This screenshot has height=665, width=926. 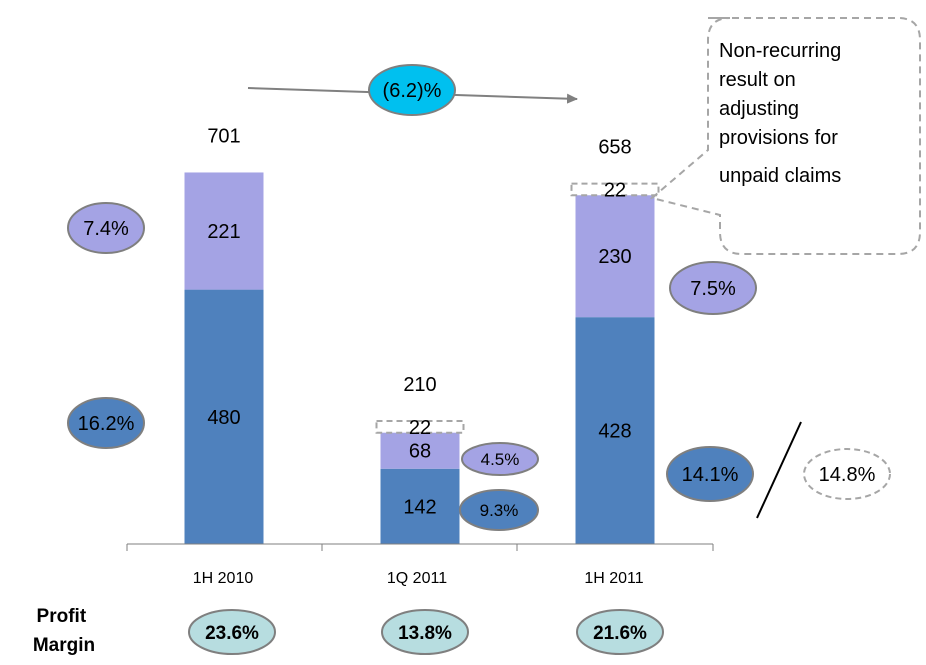 I want to click on change-pill, so click(x=412, y=90).